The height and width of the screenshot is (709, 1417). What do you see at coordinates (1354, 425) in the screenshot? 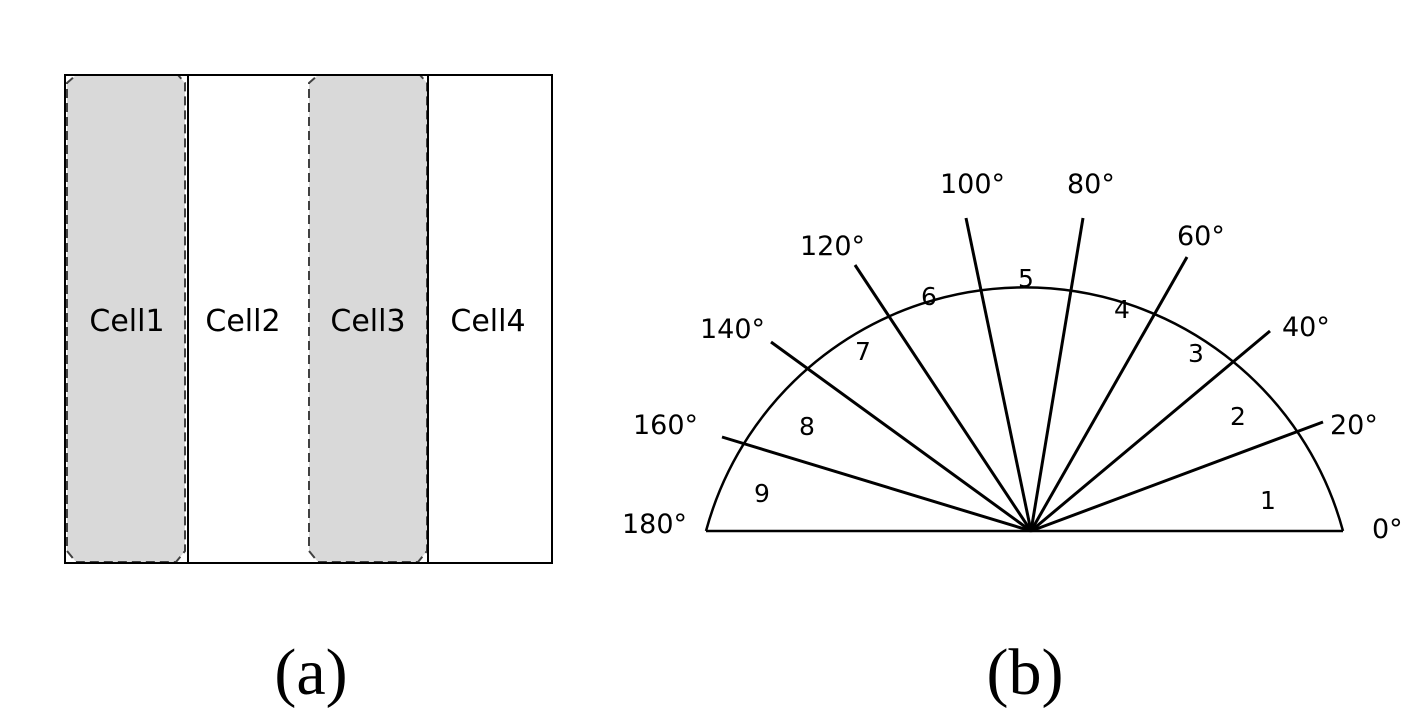
I see `angle-label-20: 20°` at bounding box center [1354, 425].